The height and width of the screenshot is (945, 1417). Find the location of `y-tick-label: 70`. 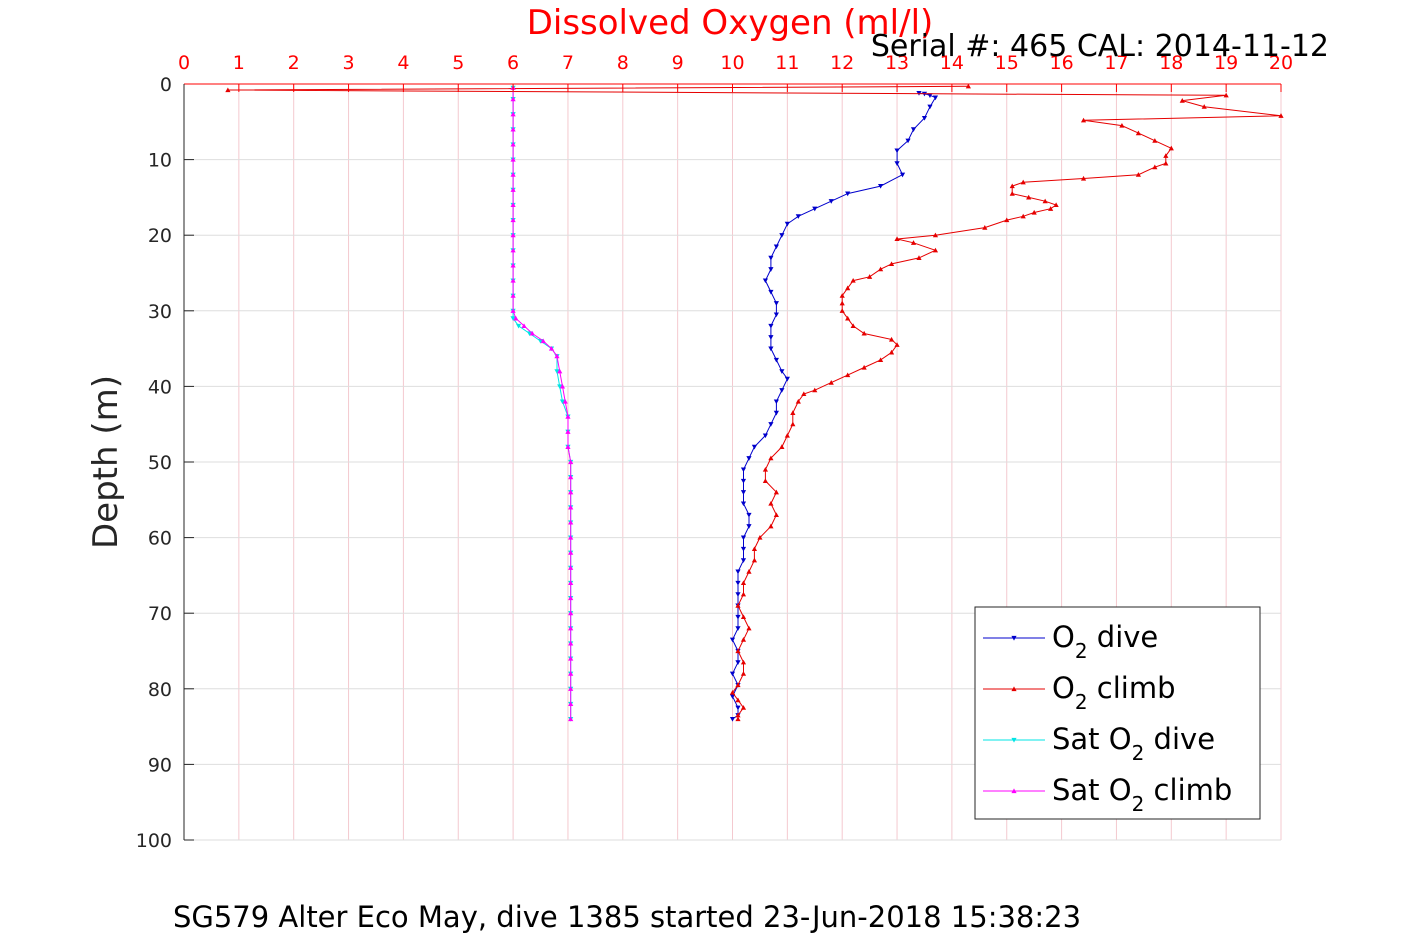

y-tick-label: 70 is located at coordinates (160, 614).